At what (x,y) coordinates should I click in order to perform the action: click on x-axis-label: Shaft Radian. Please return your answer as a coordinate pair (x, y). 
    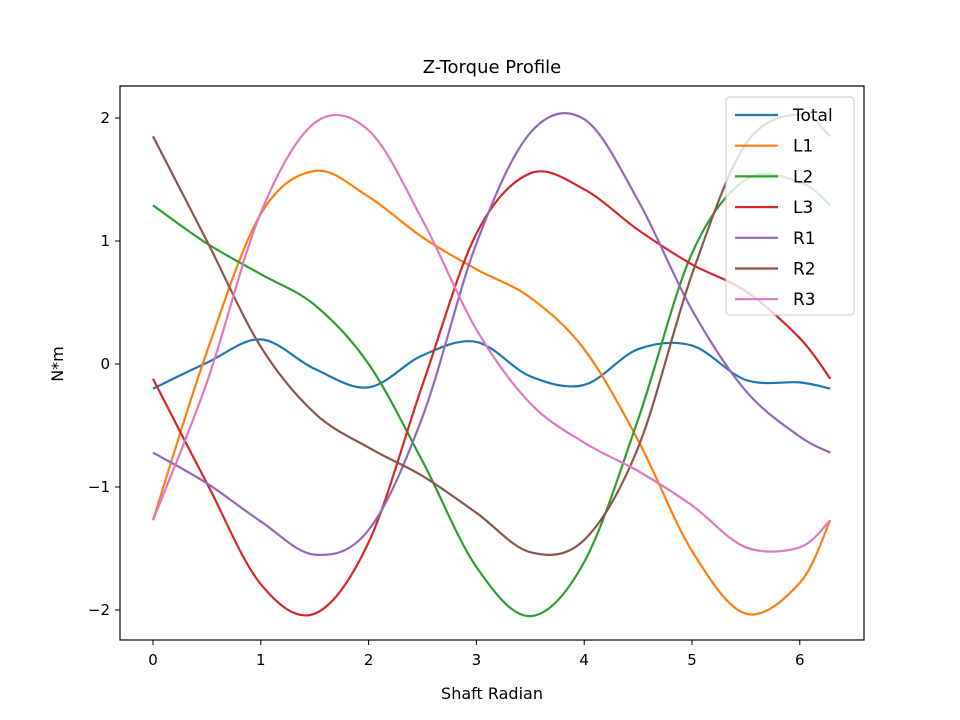
    Looking at the image, I should click on (492, 693).